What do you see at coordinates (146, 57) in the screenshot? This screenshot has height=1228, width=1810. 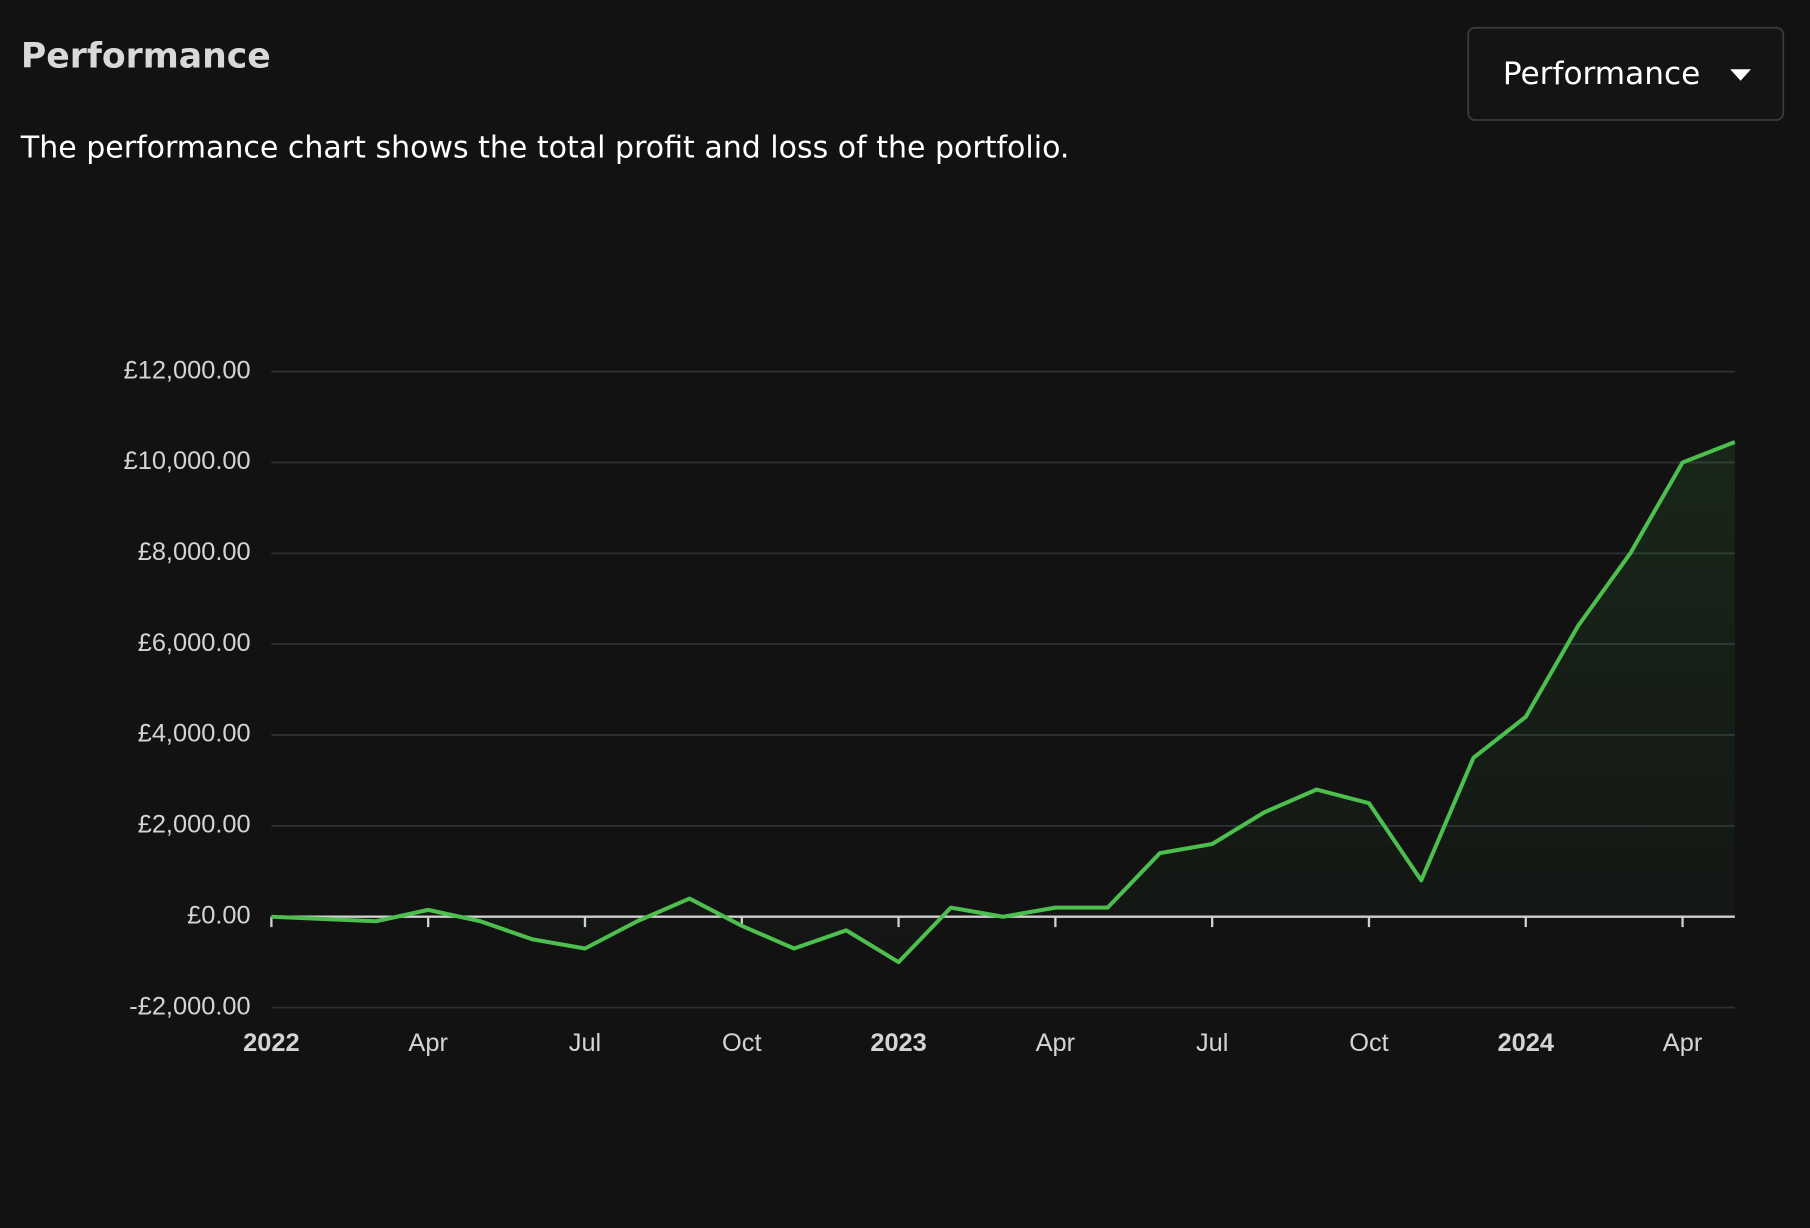 I see `title: Performance` at bounding box center [146, 57].